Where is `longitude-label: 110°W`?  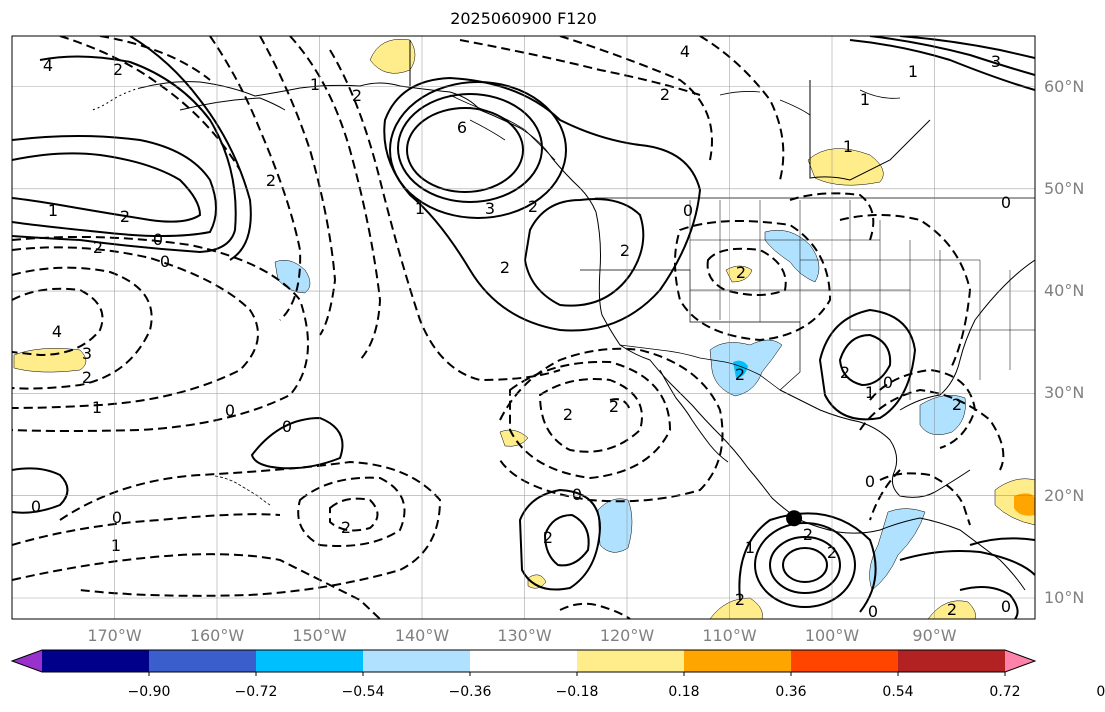
longitude-label: 110°W is located at coordinates (729, 635).